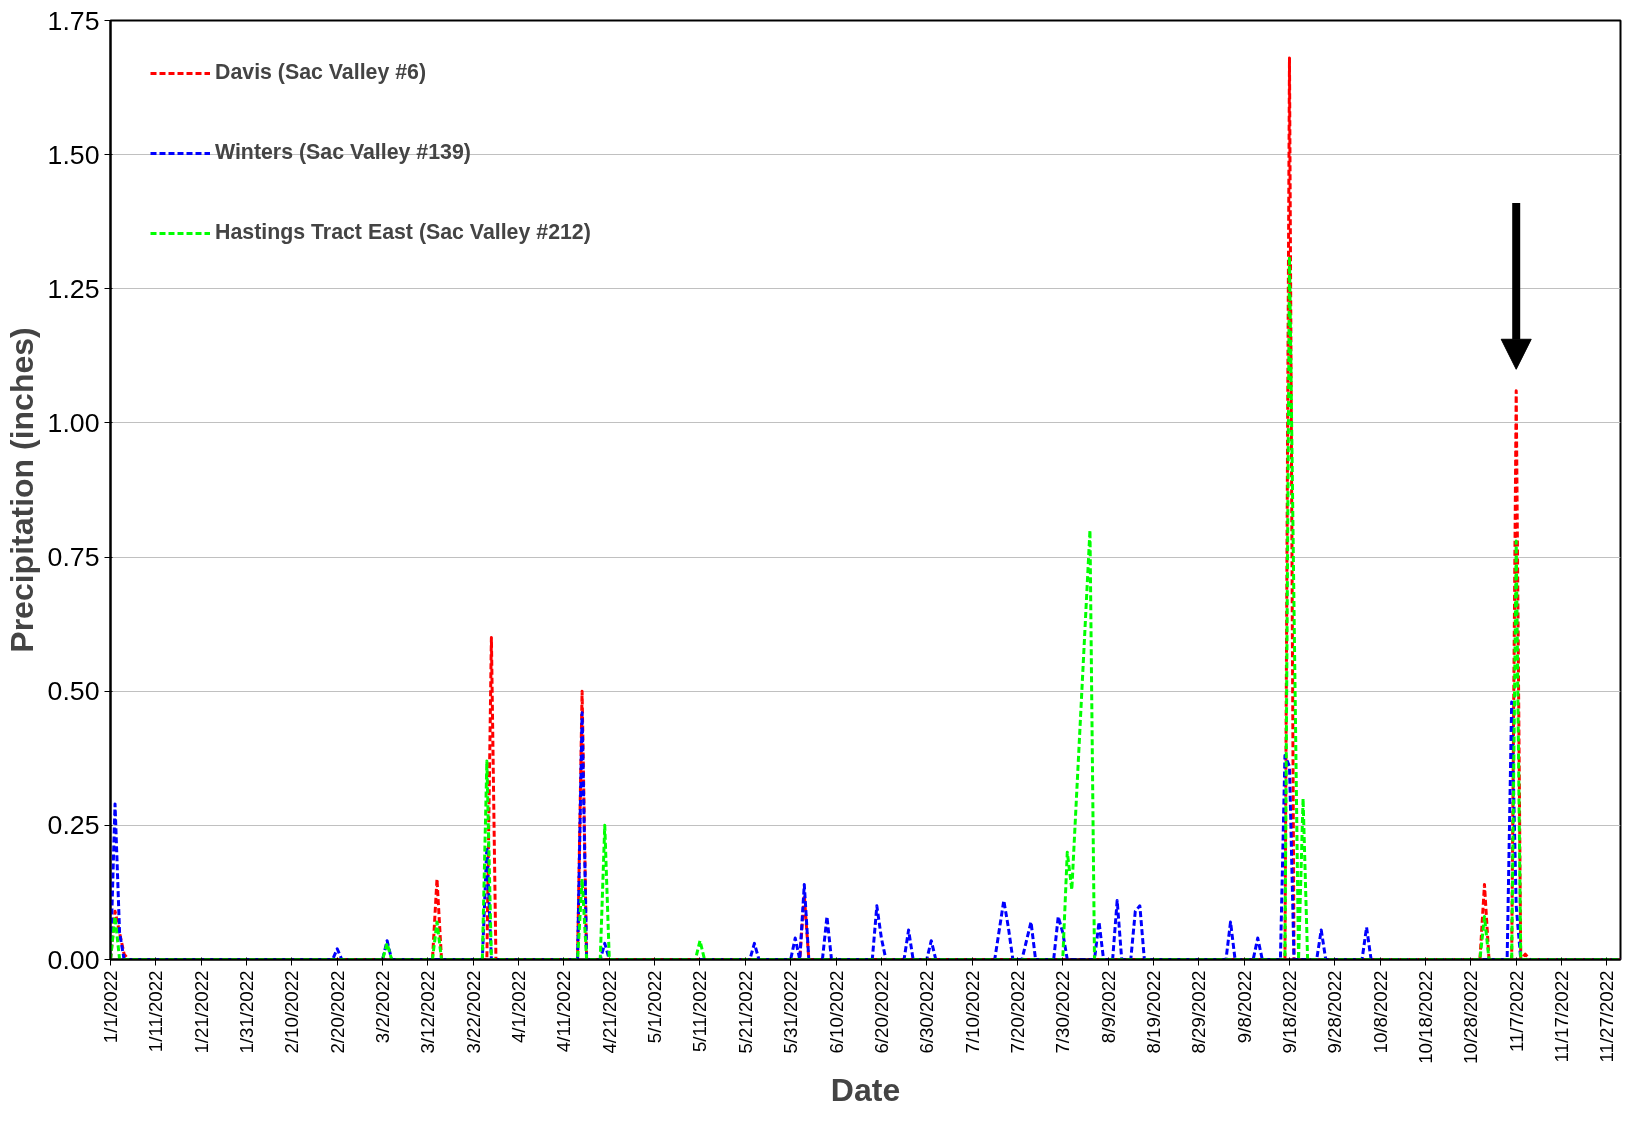 This screenshot has width=1650, height=1123. I want to click on x-tick-label: 11/7/2022, so click(1516, 1011).